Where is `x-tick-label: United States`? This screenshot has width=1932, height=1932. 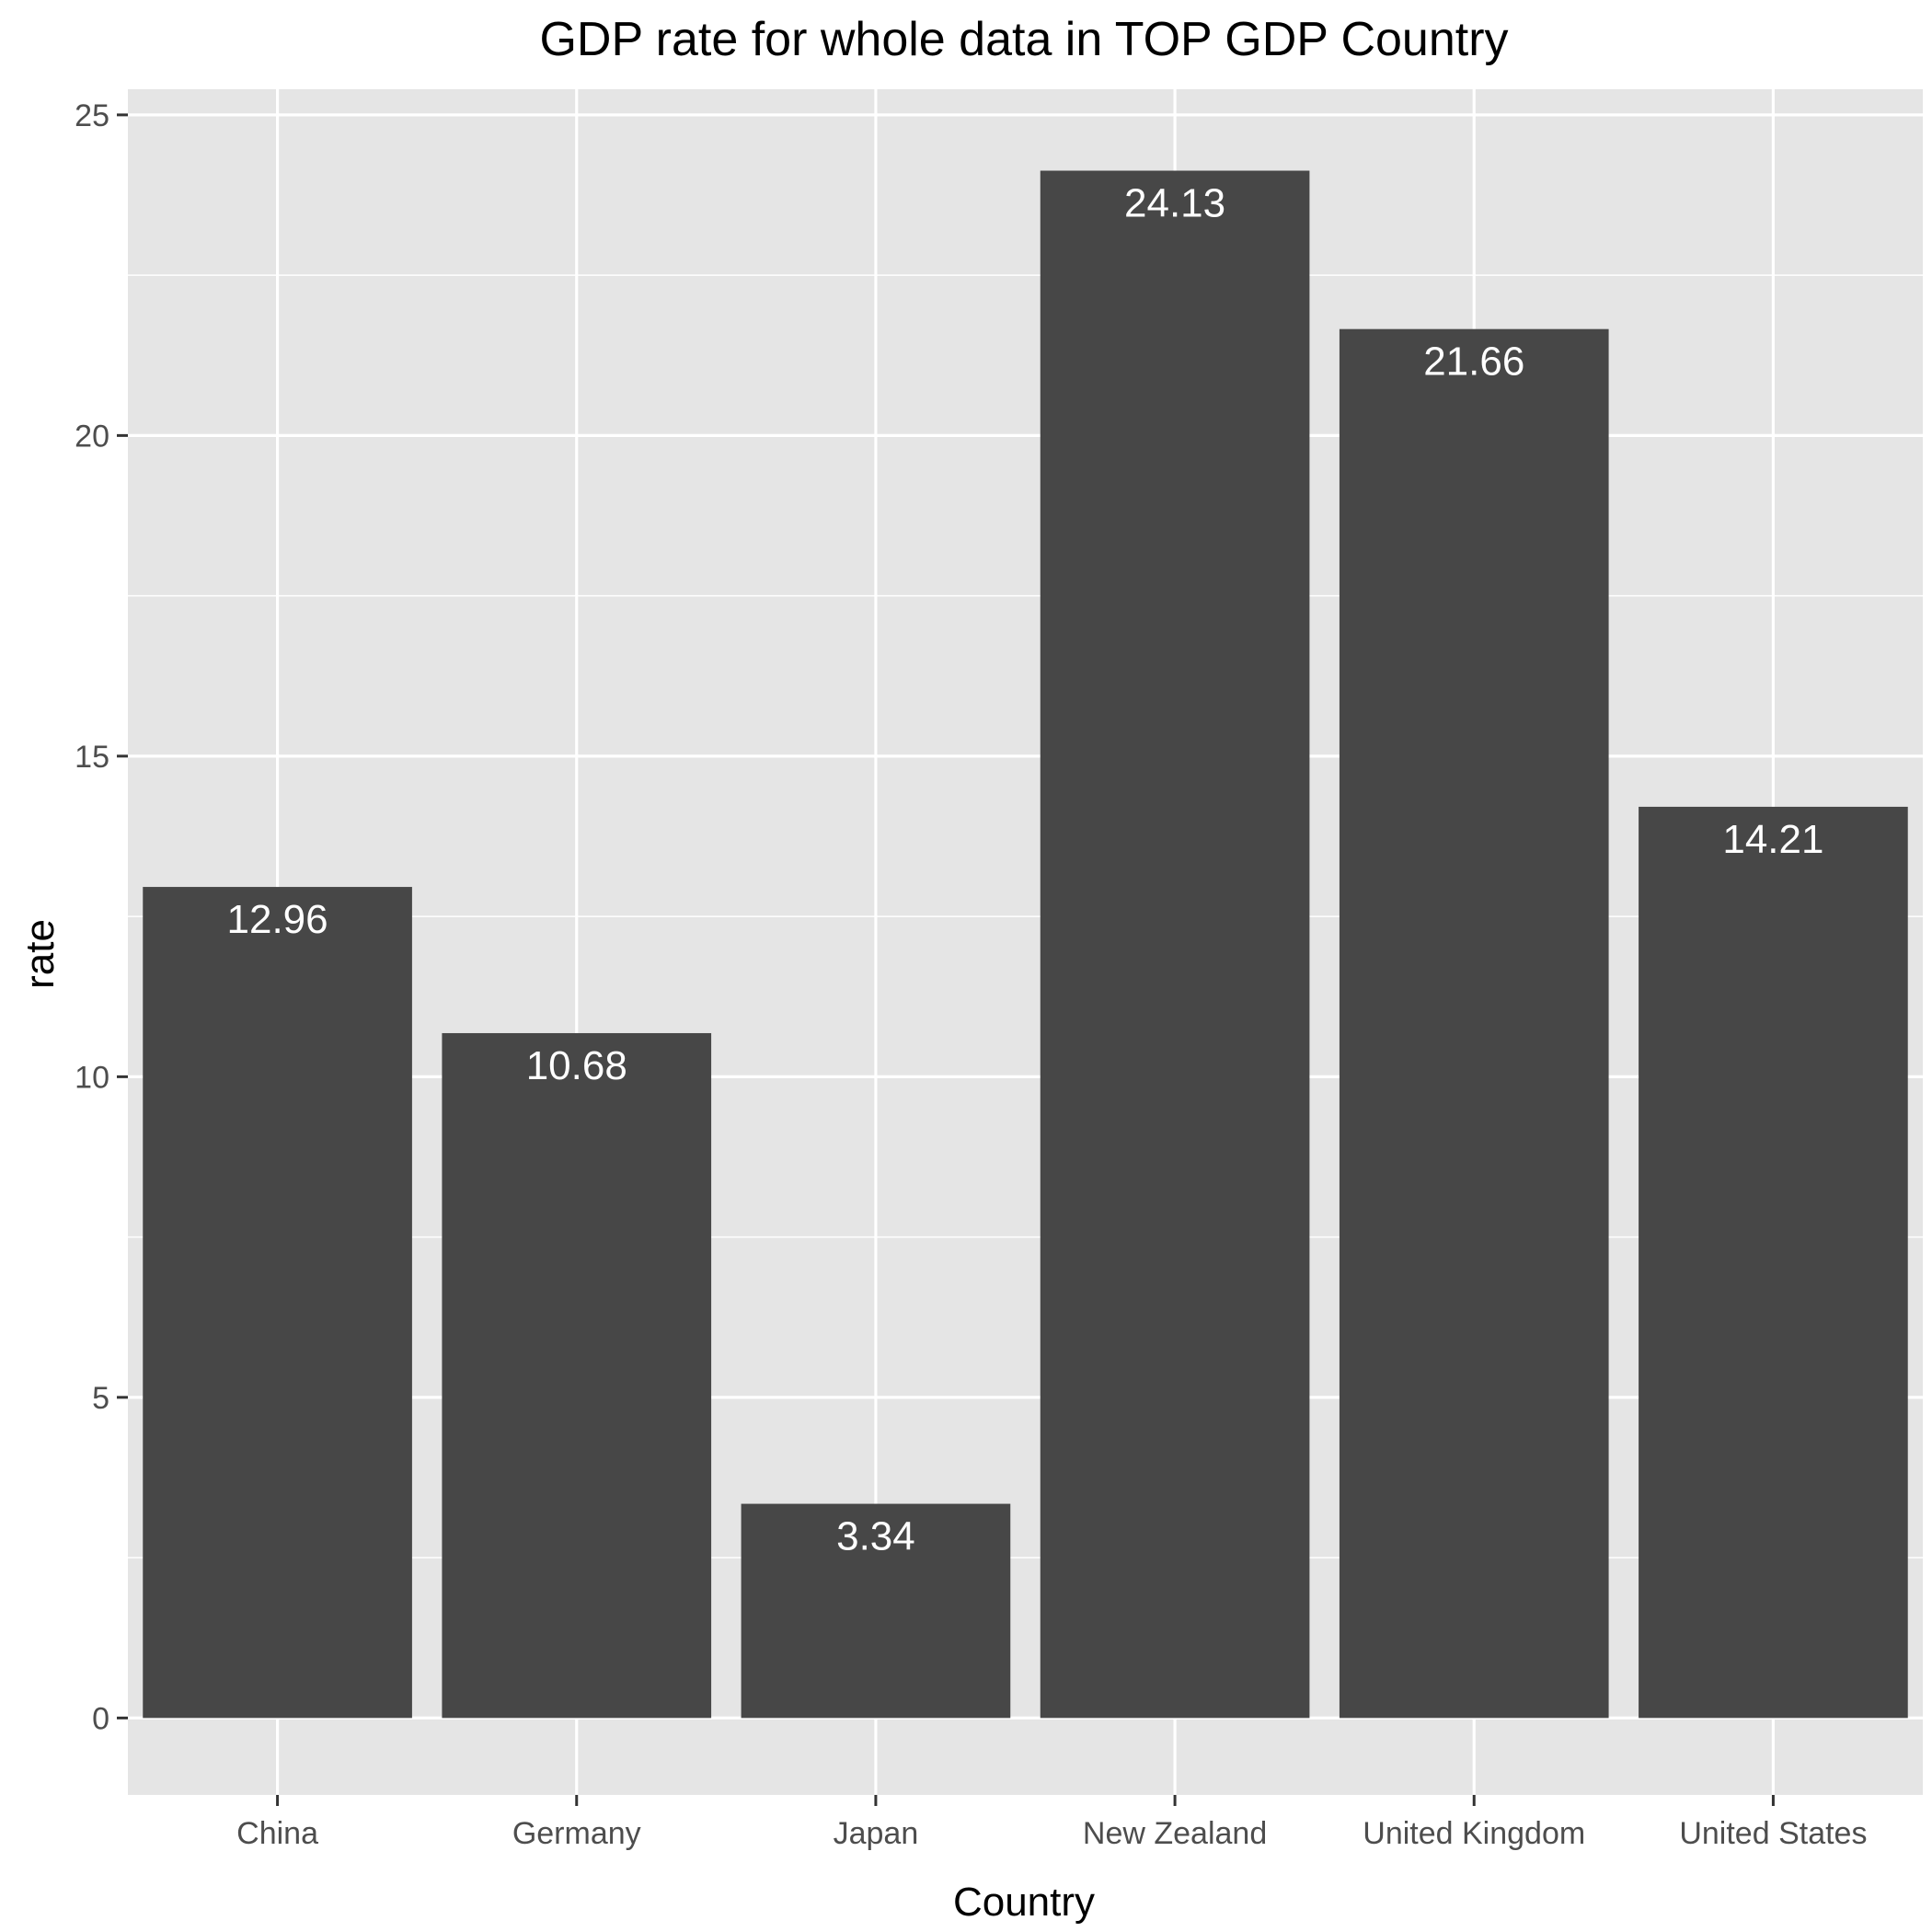 x-tick-label: United States is located at coordinates (1773, 1833).